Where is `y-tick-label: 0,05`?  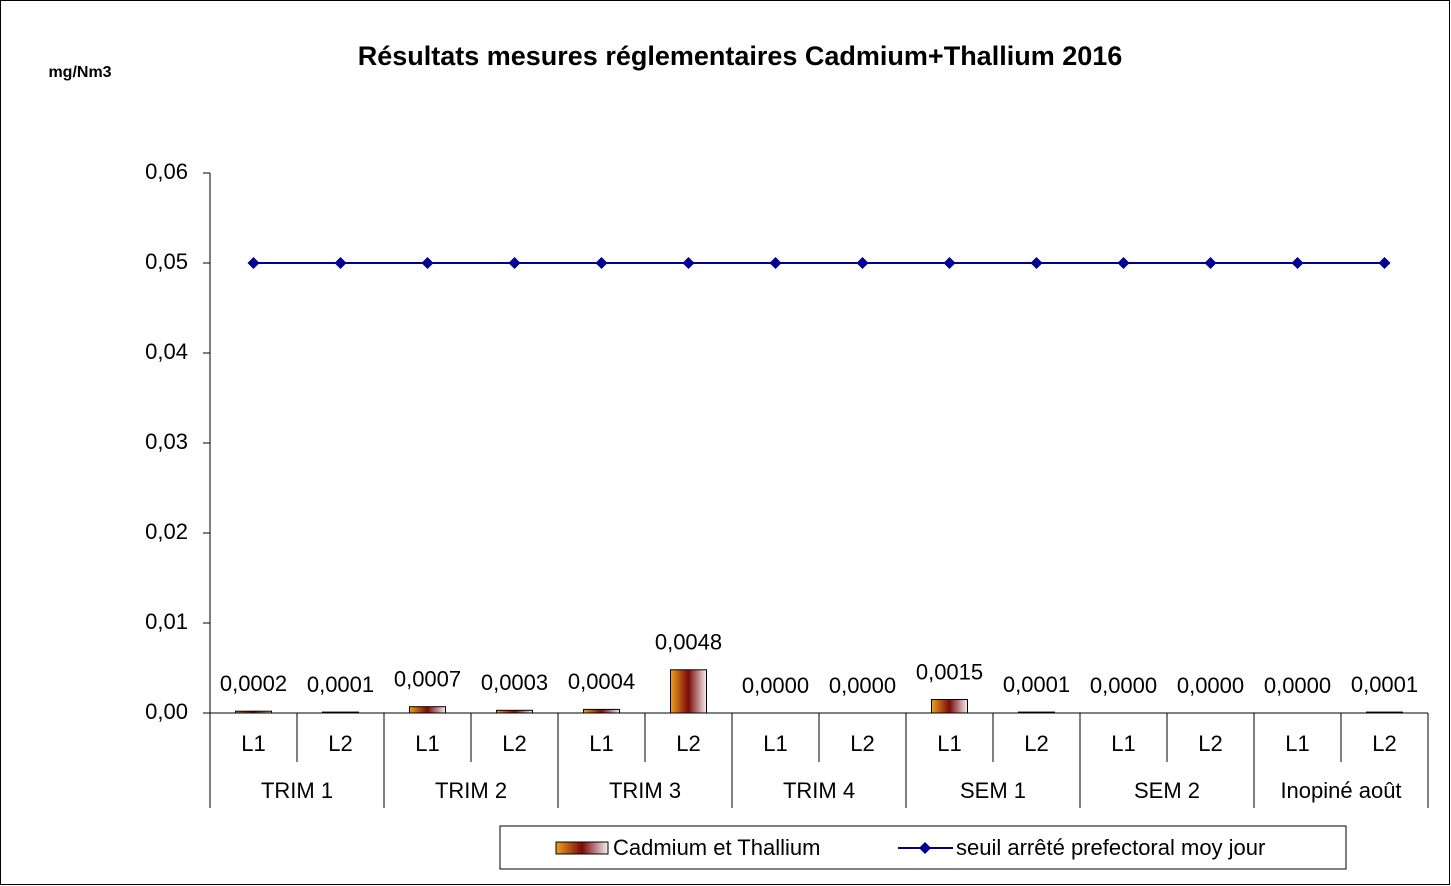
y-tick-label: 0,05 is located at coordinates (166, 261).